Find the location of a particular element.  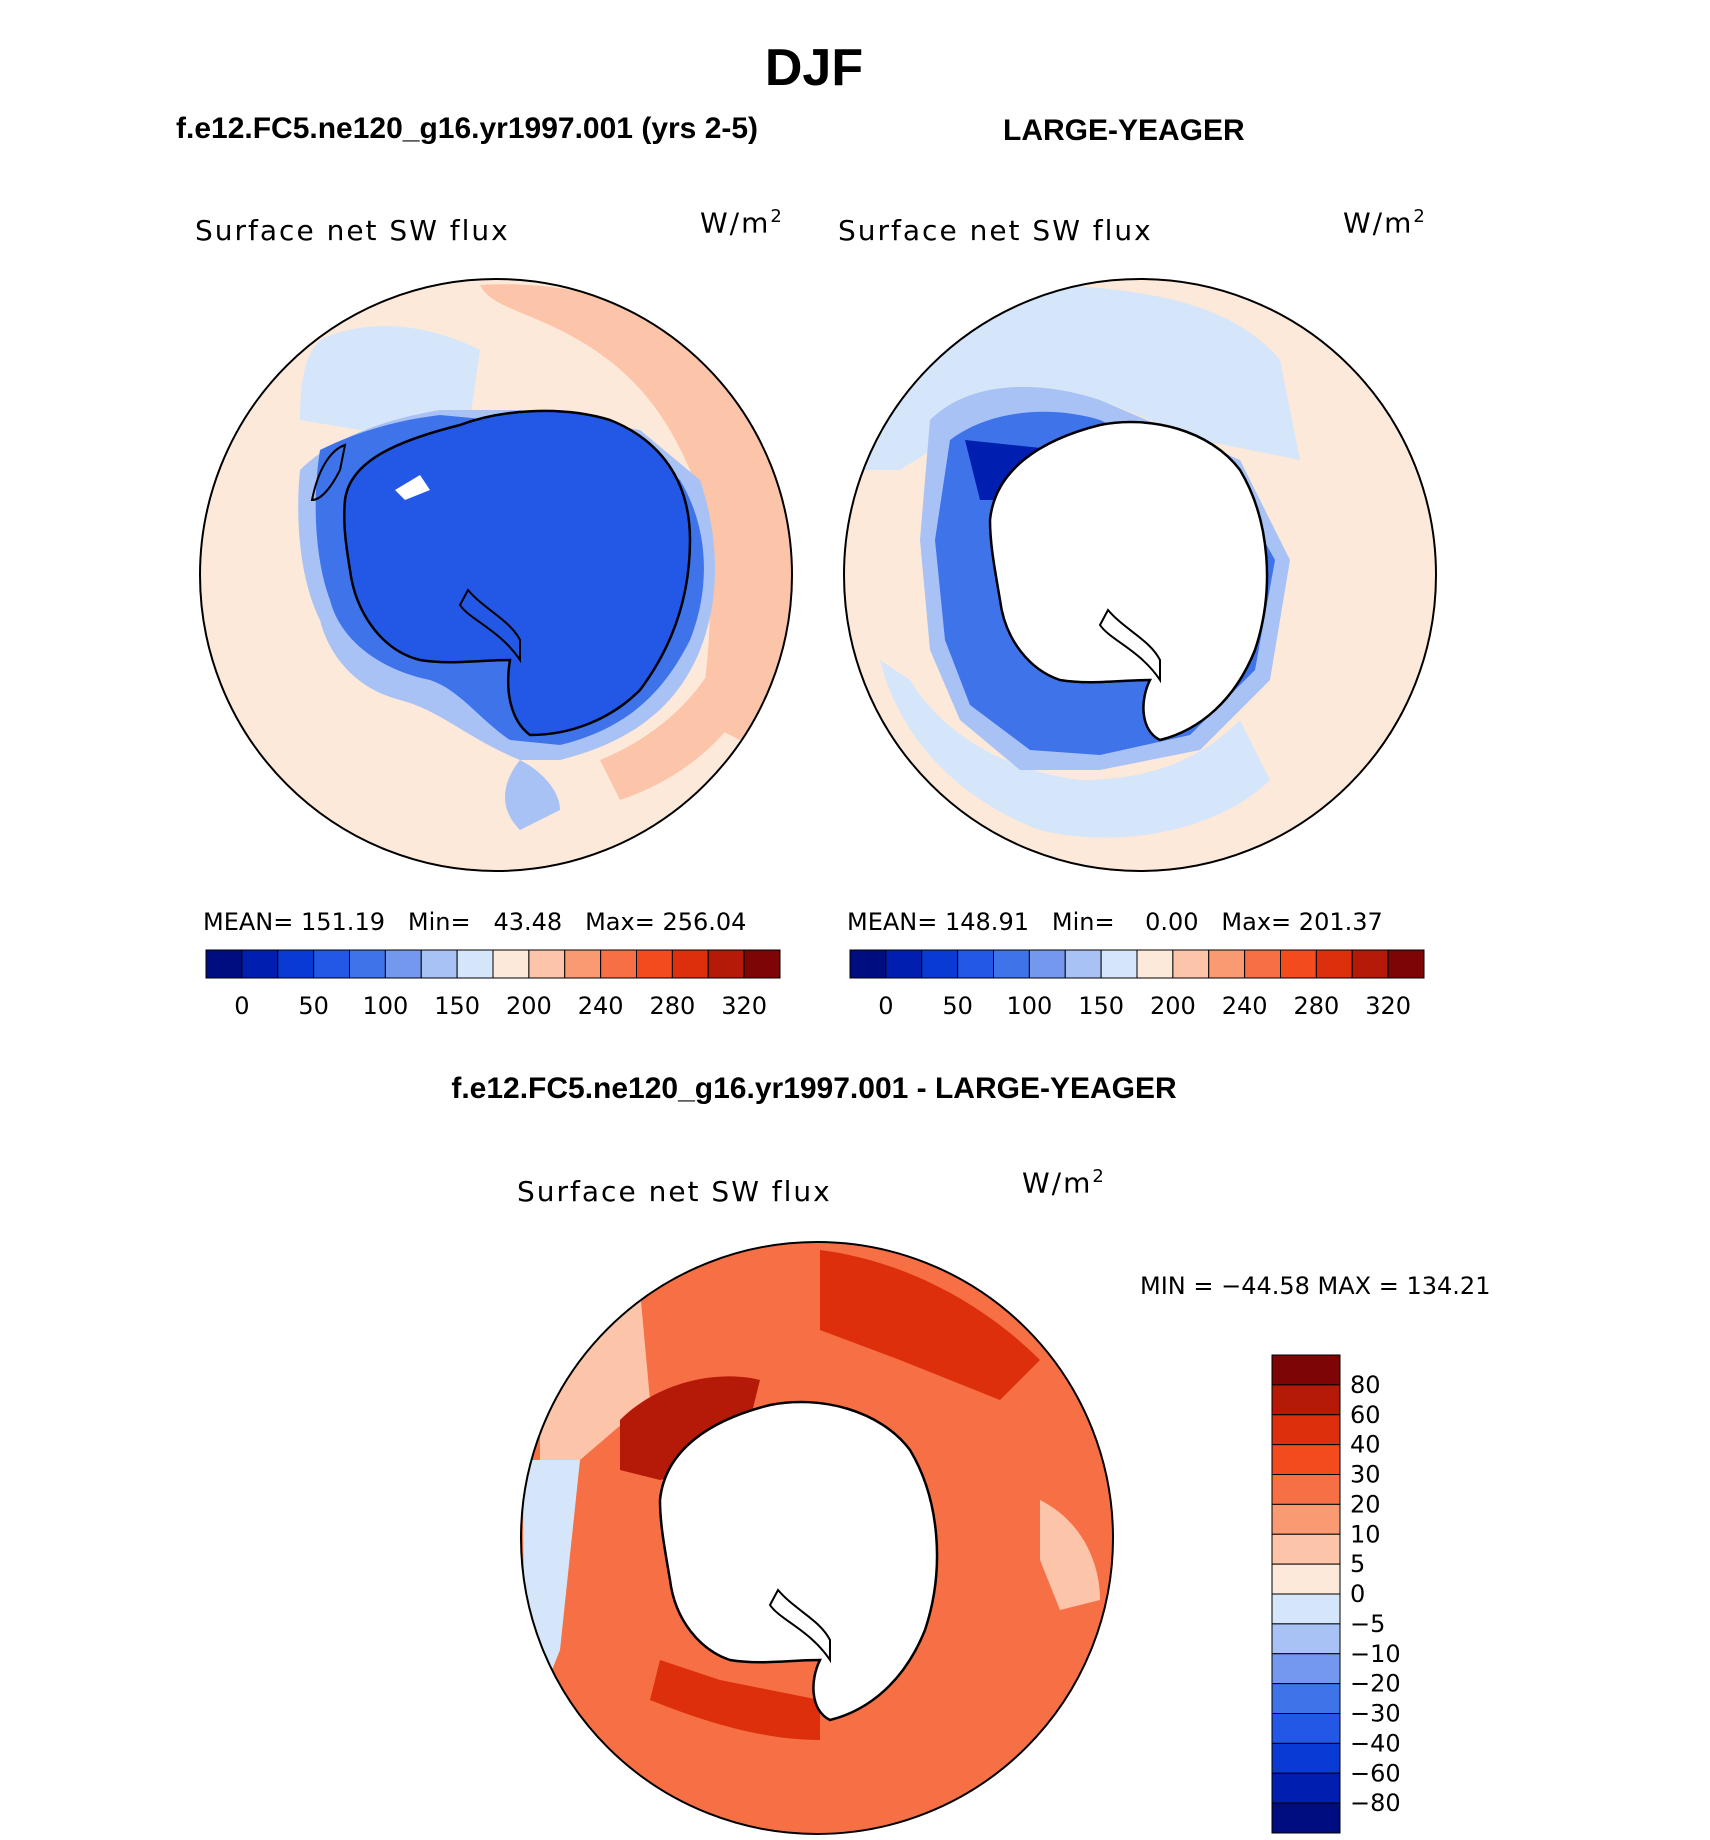

obs-units-exp: 2 is located at coordinates (1420, 216).